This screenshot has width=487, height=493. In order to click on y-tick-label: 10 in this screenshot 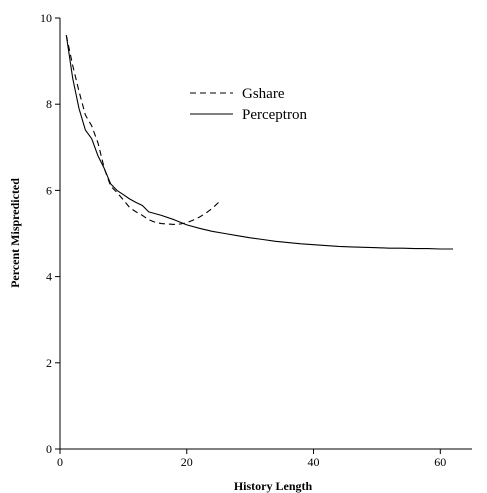, I will do `click(46, 18)`.